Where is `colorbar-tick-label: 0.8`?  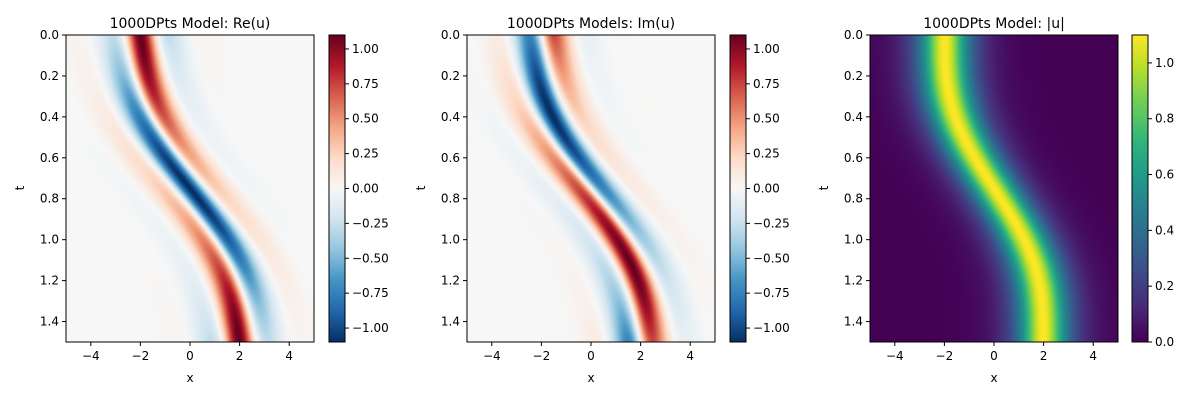 colorbar-tick-label: 0.8 is located at coordinates (1164, 119).